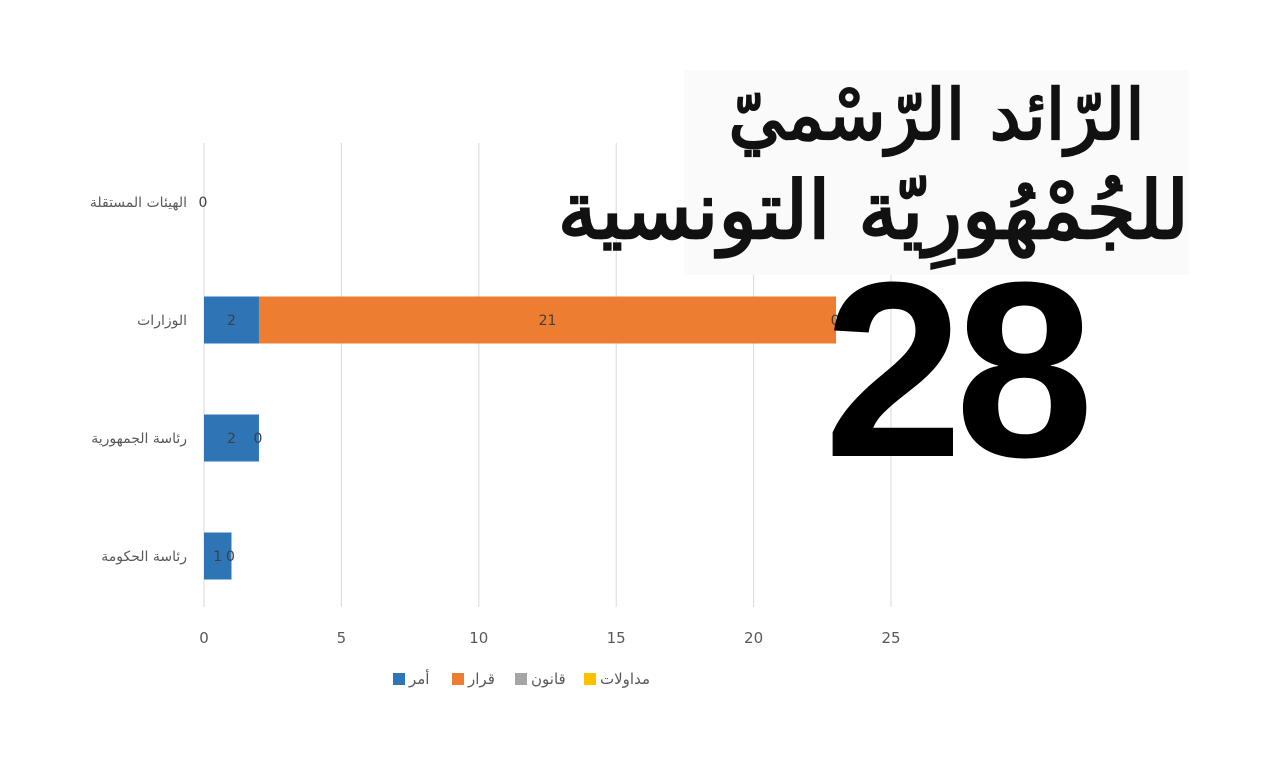 This screenshot has width=1273, height=775. Describe the element at coordinates (342, 638) in the screenshot. I see `x-tick-label: 5` at that location.